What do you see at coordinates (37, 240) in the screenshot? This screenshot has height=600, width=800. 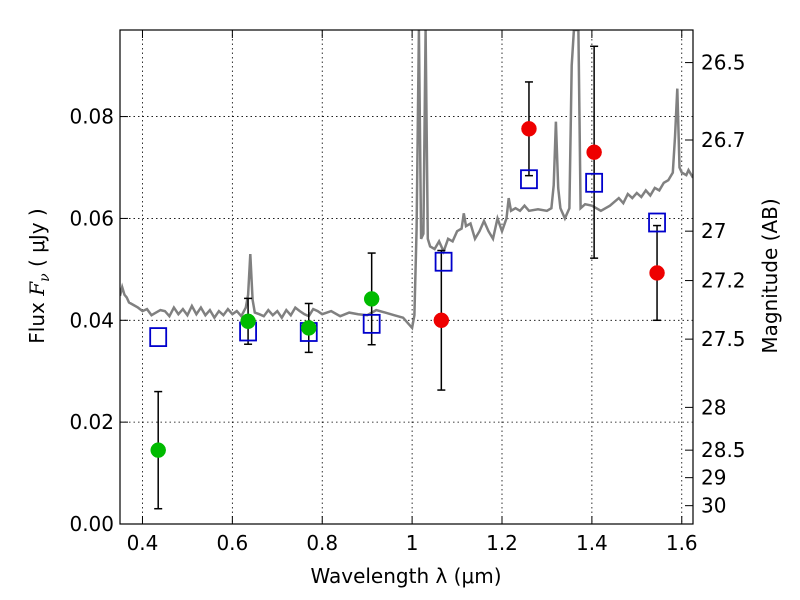 I see `y-axis-title-suffix: ( μJy )` at bounding box center [37, 240].